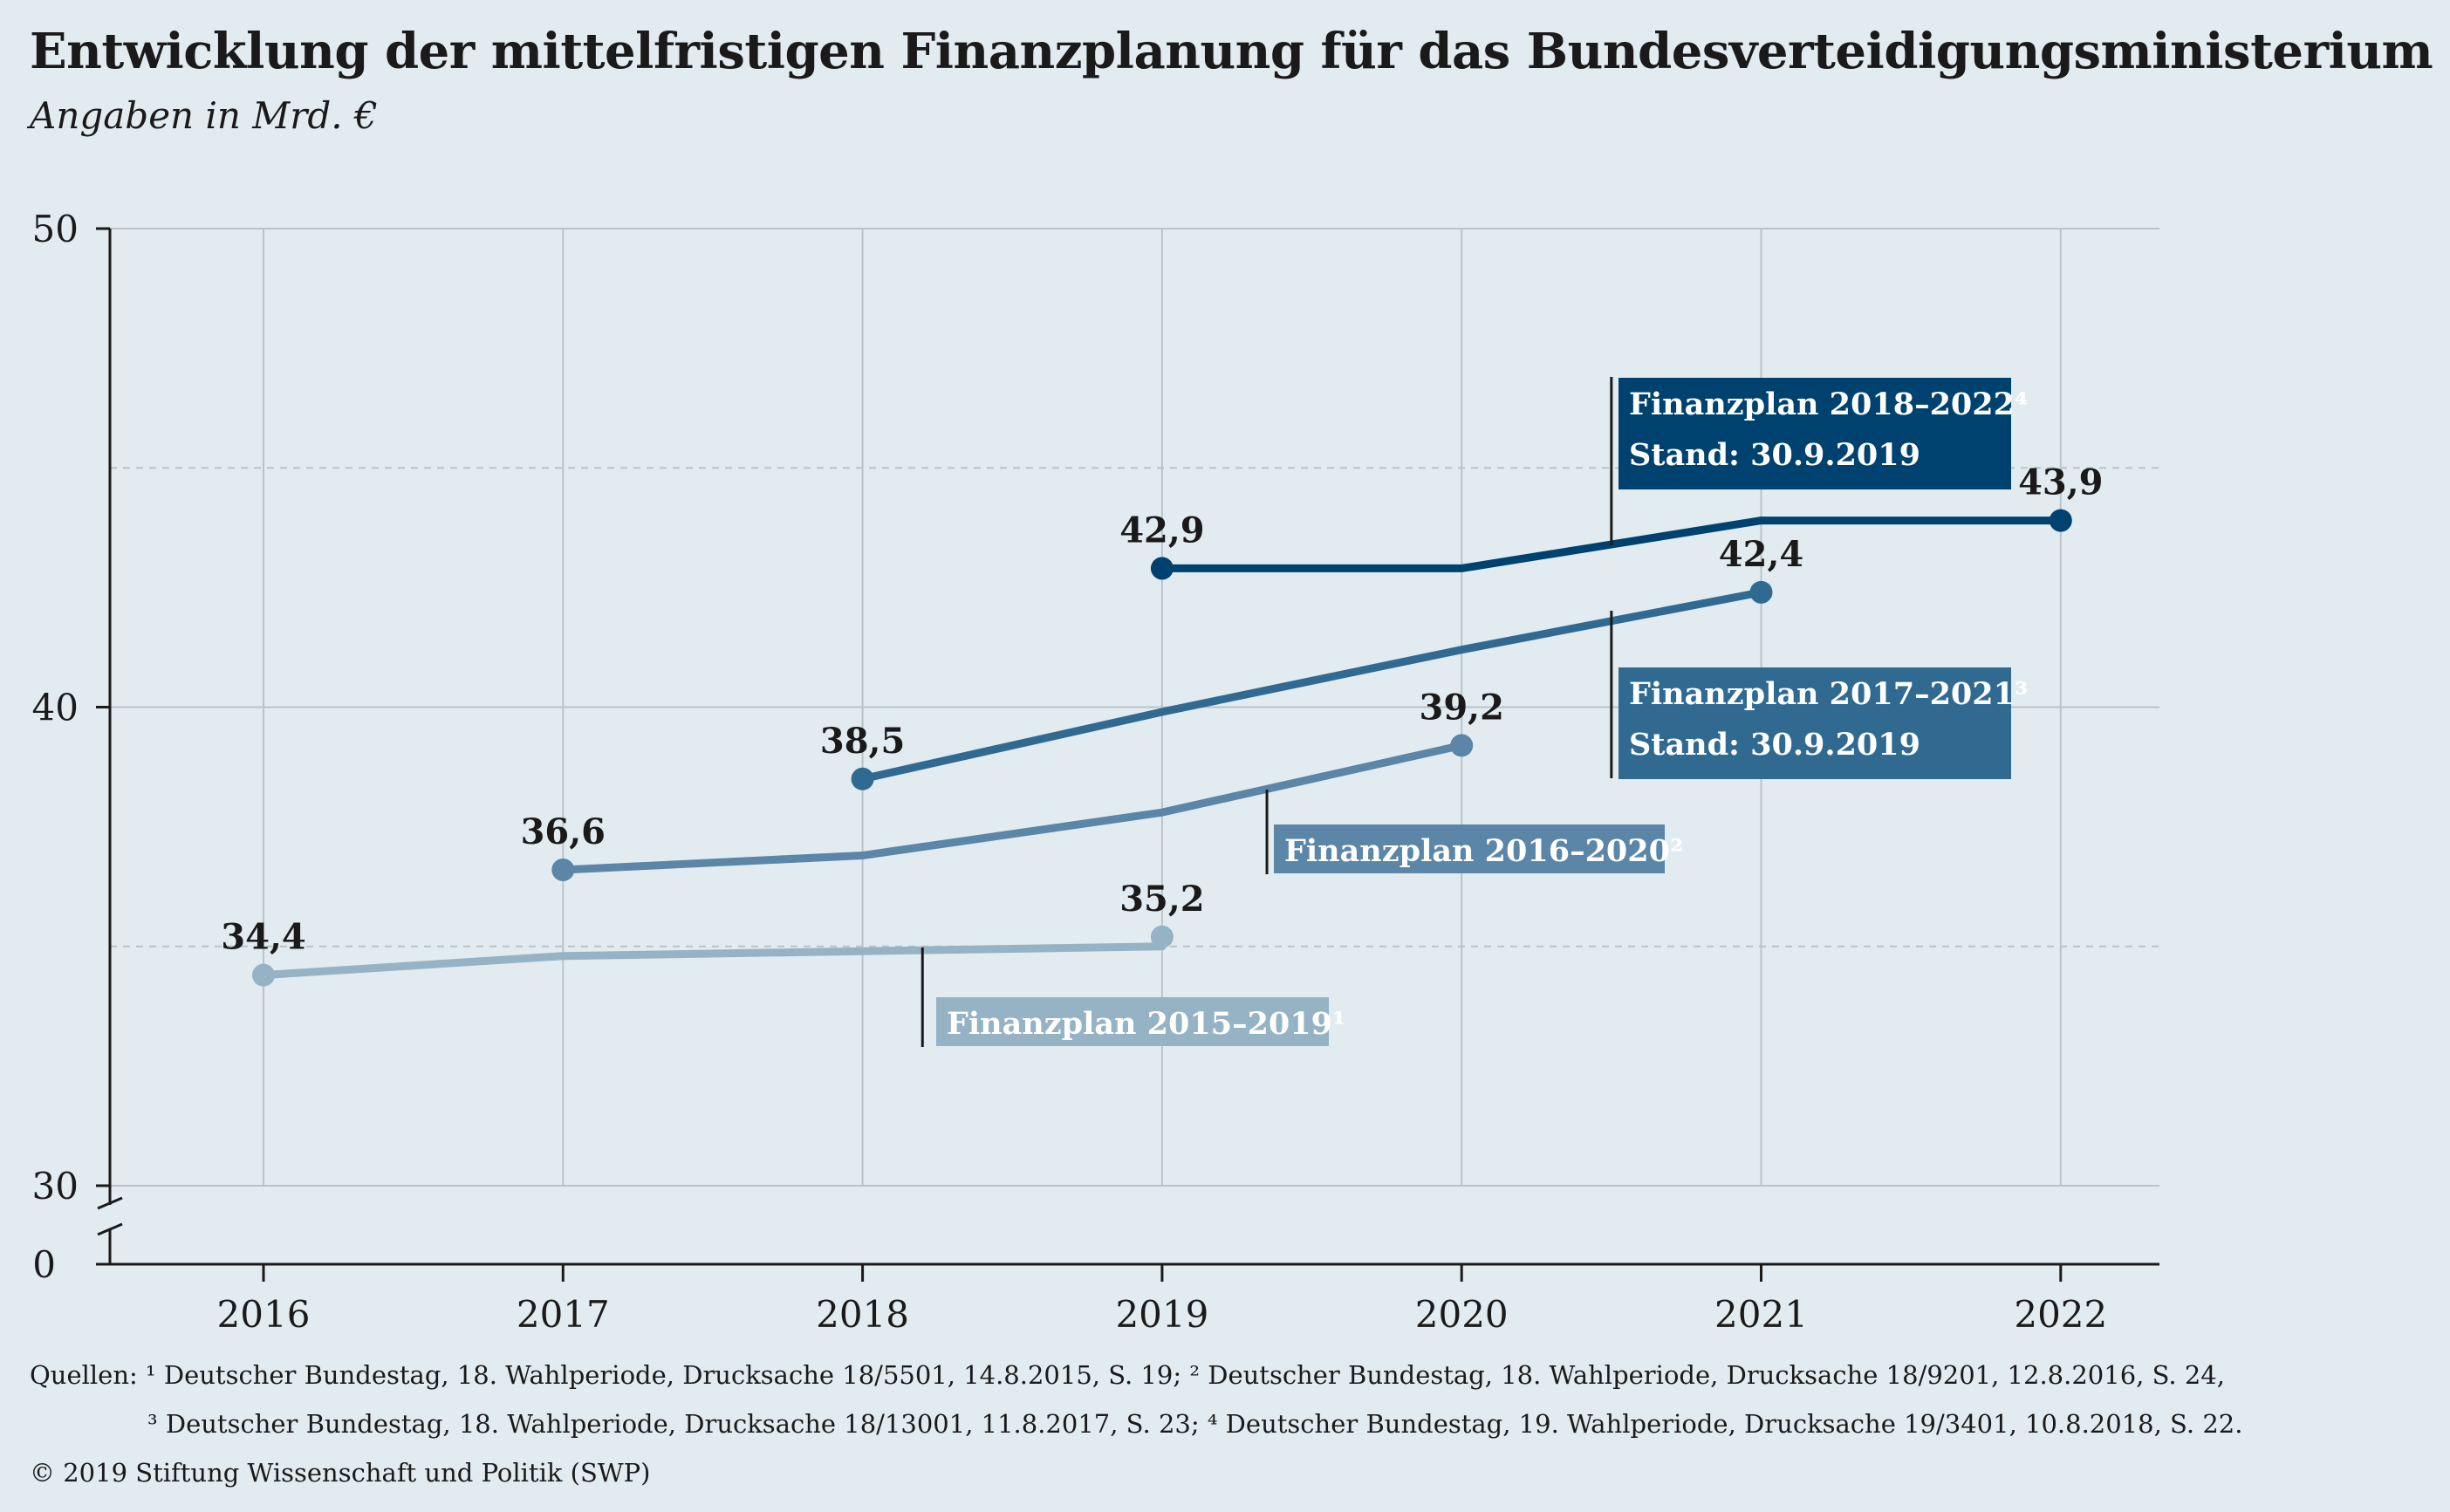 This screenshot has height=1512, width=2450. I want to click on x-tick-label: 2017, so click(563, 1314).